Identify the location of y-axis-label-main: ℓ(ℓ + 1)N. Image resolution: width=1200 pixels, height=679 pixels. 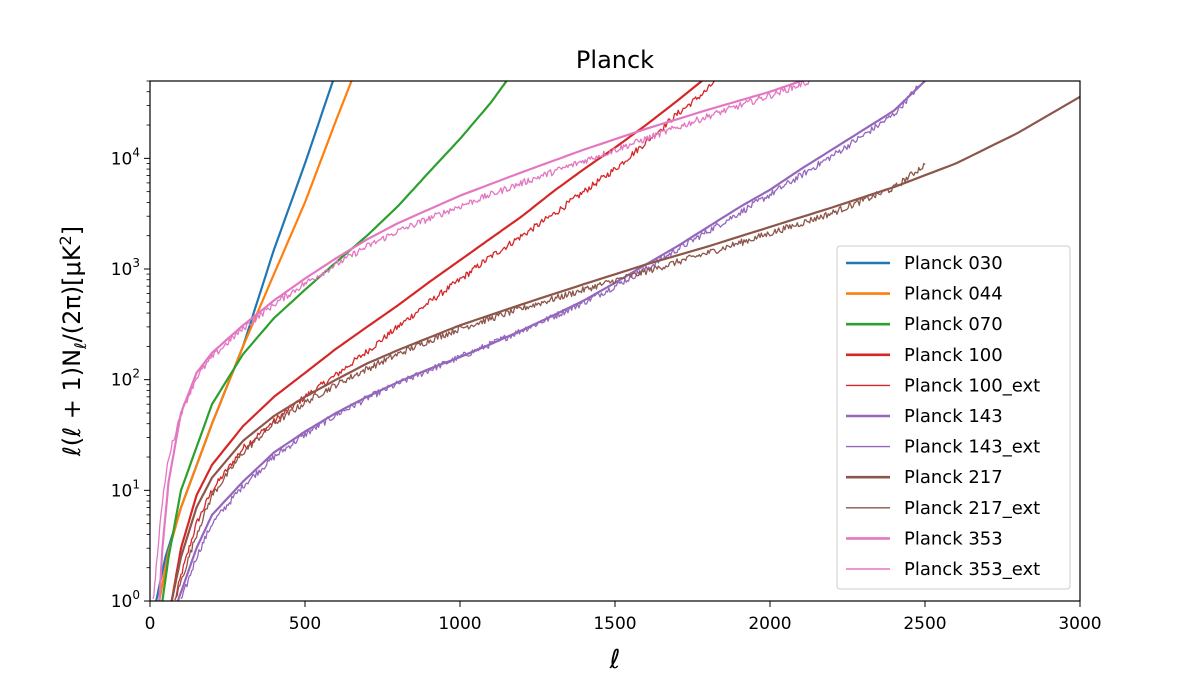
(72, 403).